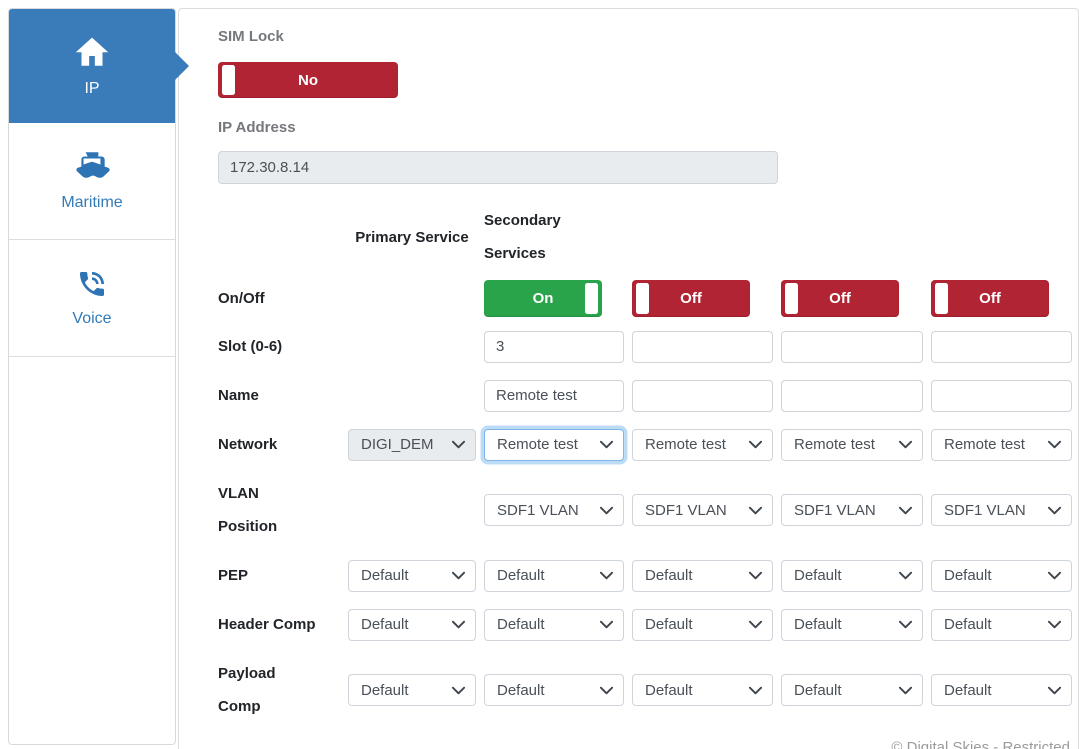 The width and height of the screenshot is (1079, 749). Describe the element at coordinates (554, 624) in the screenshot. I see `header-comp-select-1: Default` at that location.